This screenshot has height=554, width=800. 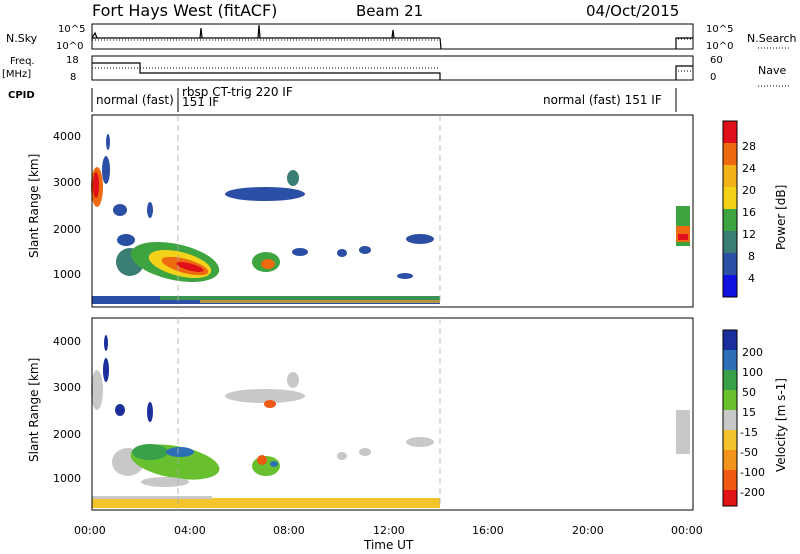 What do you see at coordinates (772, 70) in the screenshot?
I see `nave-label: Nave` at bounding box center [772, 70].